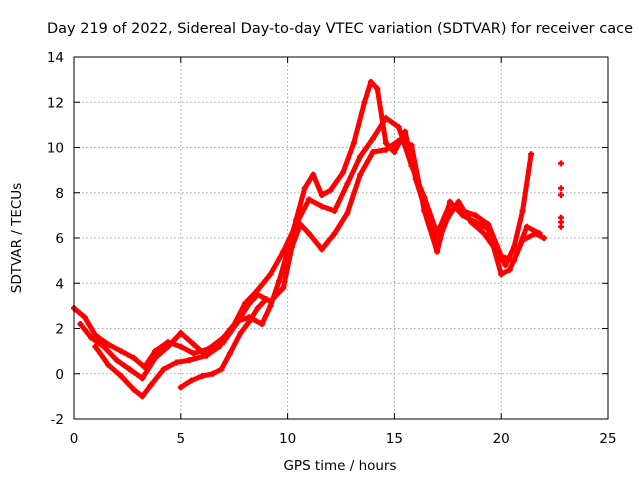 This screenshot has width=640, height=480. What do you see at coordinates (287, 439) in the screenshot?
I see `x-tick-label: 10` at bounding box center [287, 439].